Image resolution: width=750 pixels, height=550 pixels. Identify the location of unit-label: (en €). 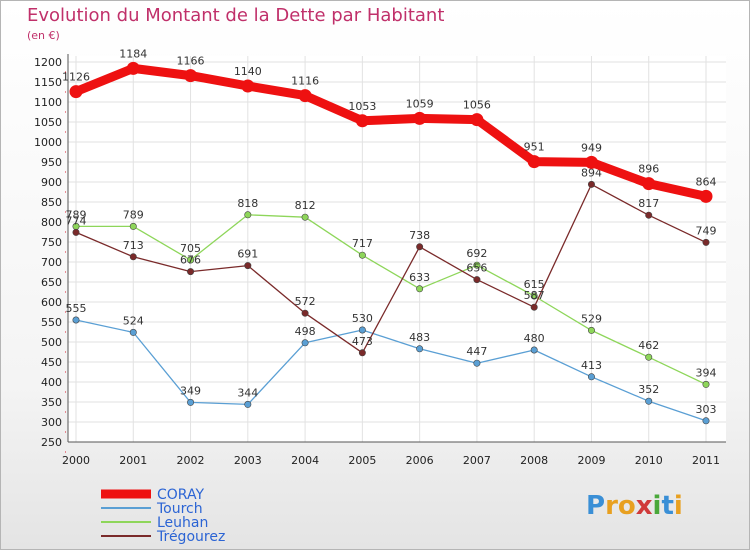
(43, 35).